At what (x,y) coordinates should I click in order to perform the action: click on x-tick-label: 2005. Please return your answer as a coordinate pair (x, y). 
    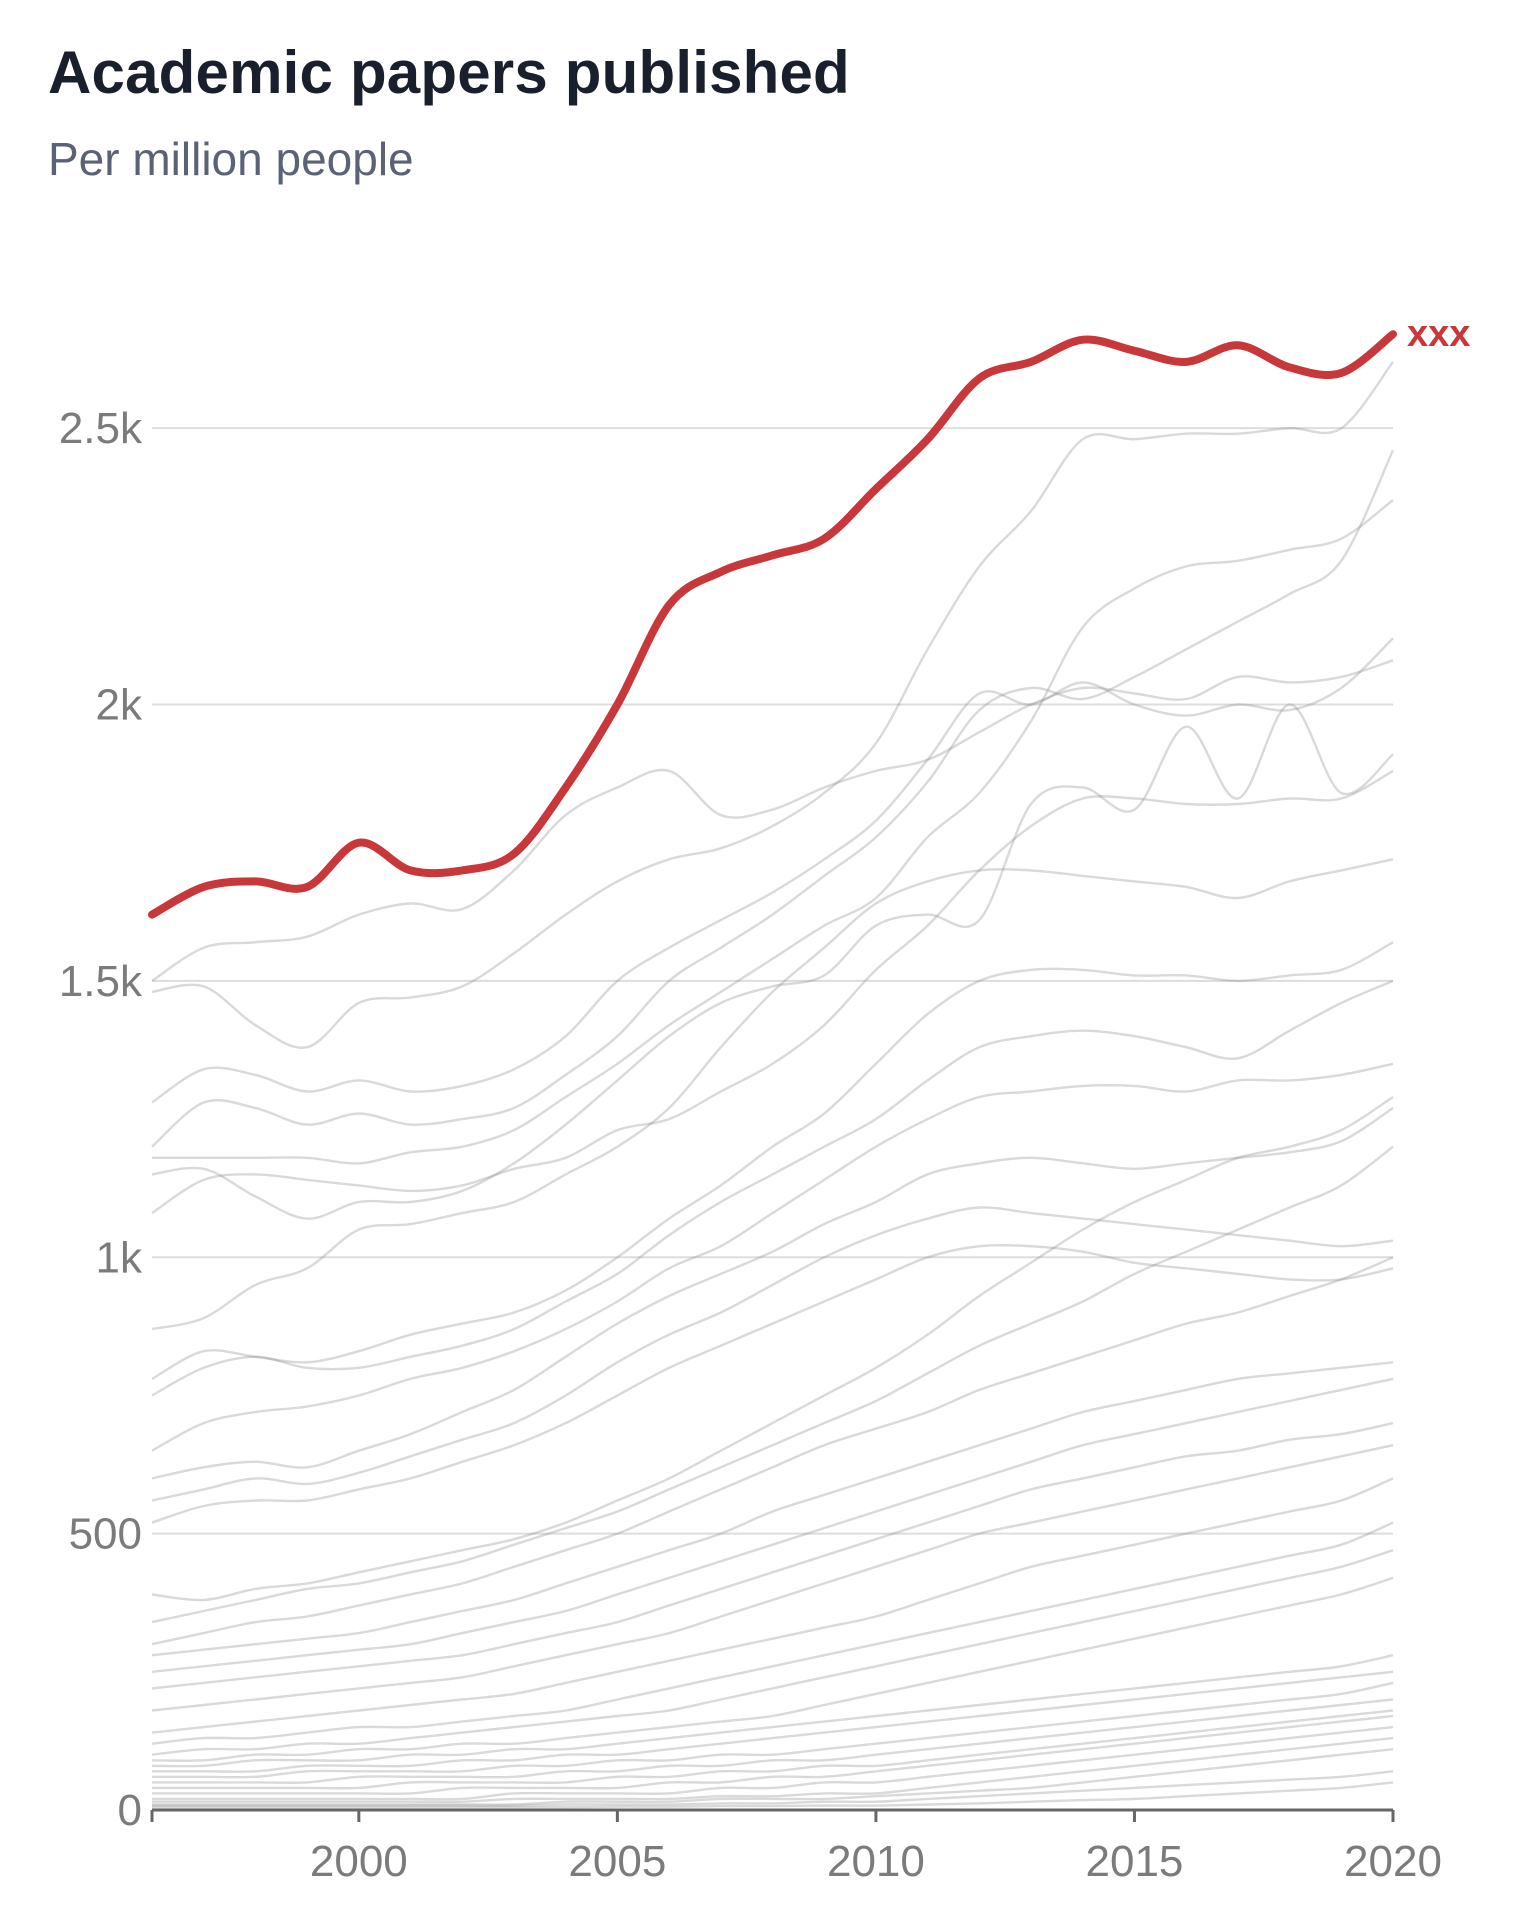
    Looking at the image, I should click on (617, 1861).